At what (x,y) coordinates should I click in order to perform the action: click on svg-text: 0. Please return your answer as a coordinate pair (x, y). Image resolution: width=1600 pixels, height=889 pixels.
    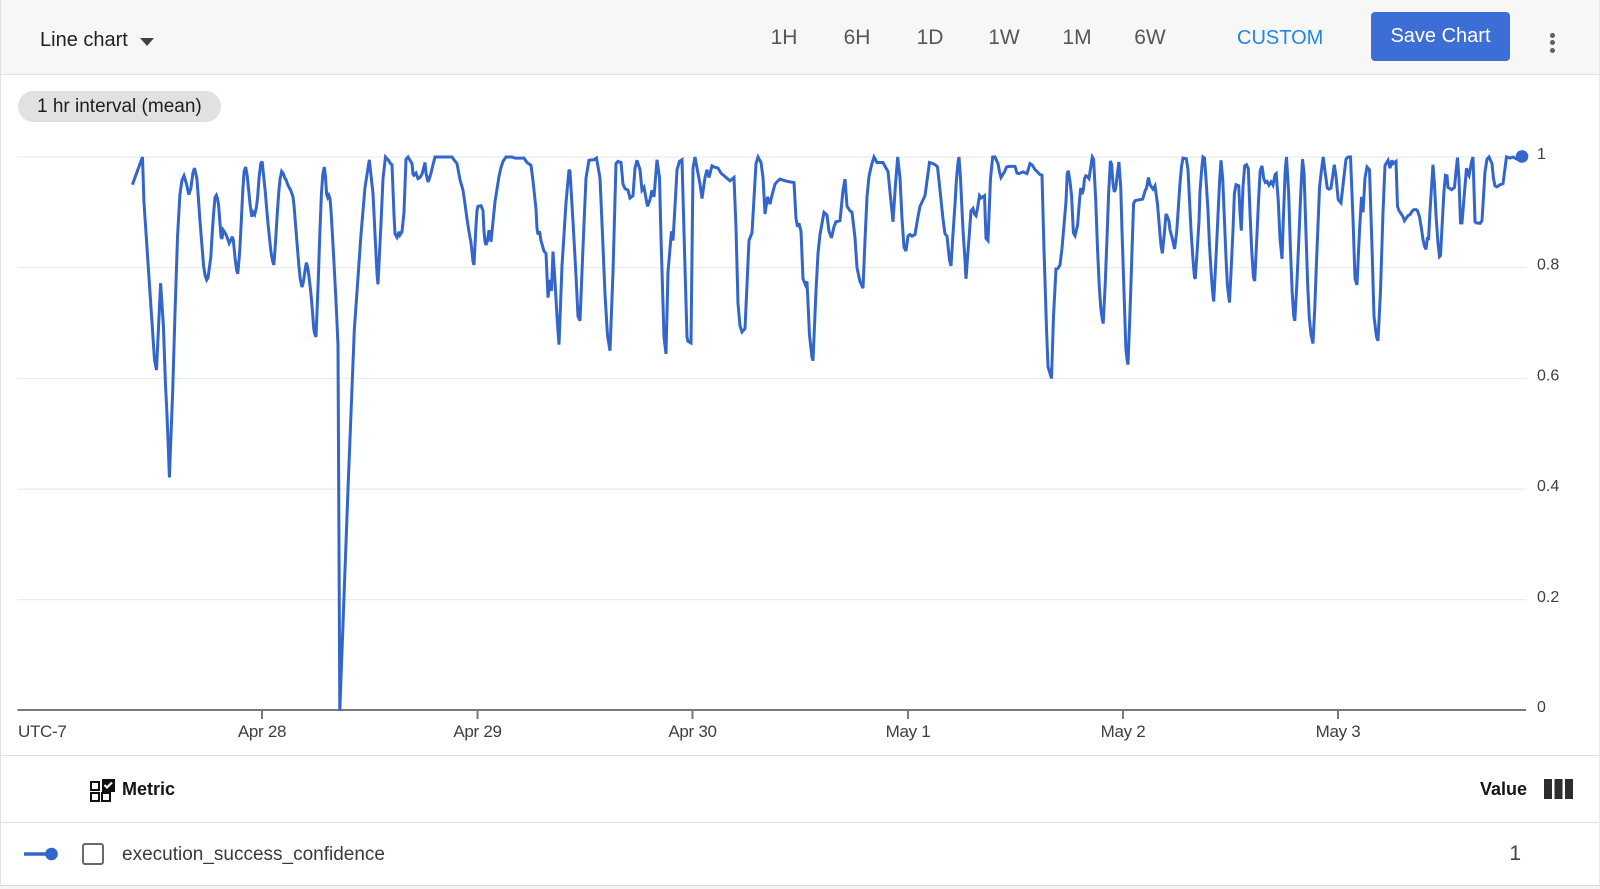
    Looking at the image, I should click on (1541, 707).